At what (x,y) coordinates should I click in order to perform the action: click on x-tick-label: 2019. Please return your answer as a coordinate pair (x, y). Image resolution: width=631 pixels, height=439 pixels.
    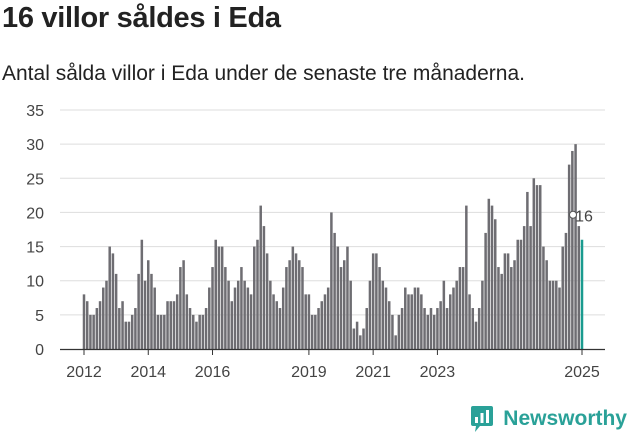
    Looking at the image, I should click on (309, 372).